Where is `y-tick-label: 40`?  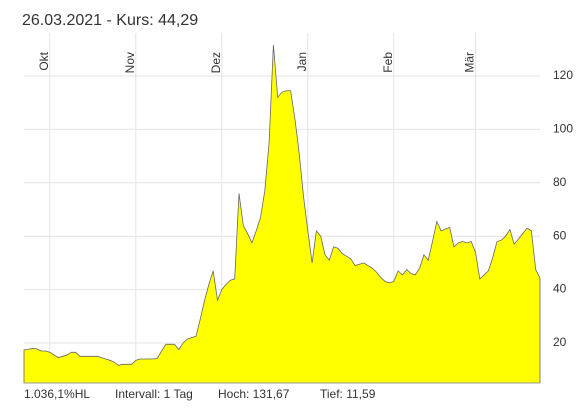 y-tick-label: 40 is located at coordinates (560, 289).